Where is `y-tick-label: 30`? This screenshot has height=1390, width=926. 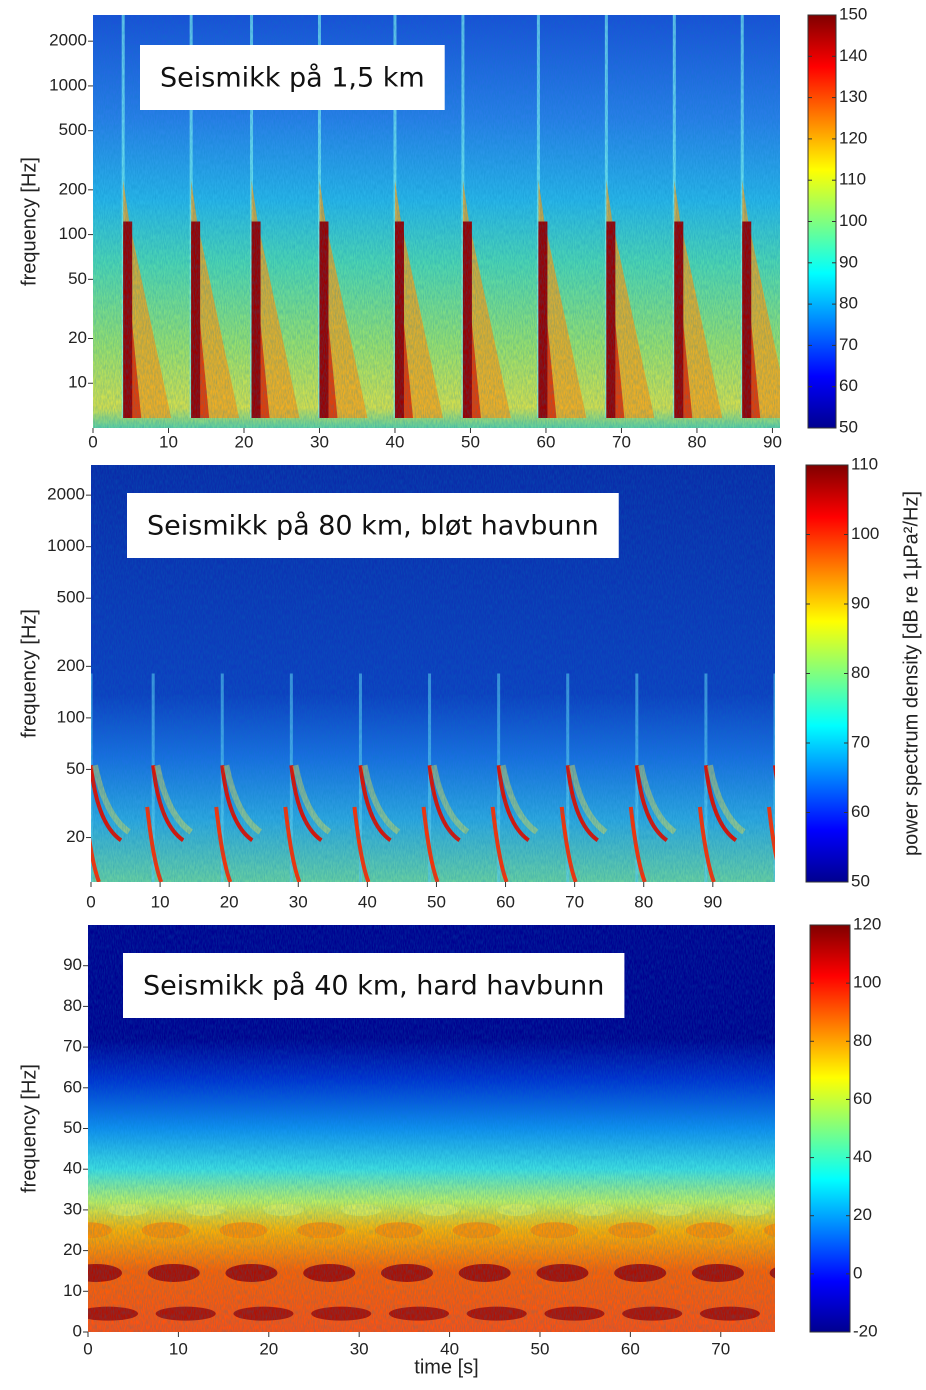
y-tick-label: 30 is located at coordinates (72, 1208).